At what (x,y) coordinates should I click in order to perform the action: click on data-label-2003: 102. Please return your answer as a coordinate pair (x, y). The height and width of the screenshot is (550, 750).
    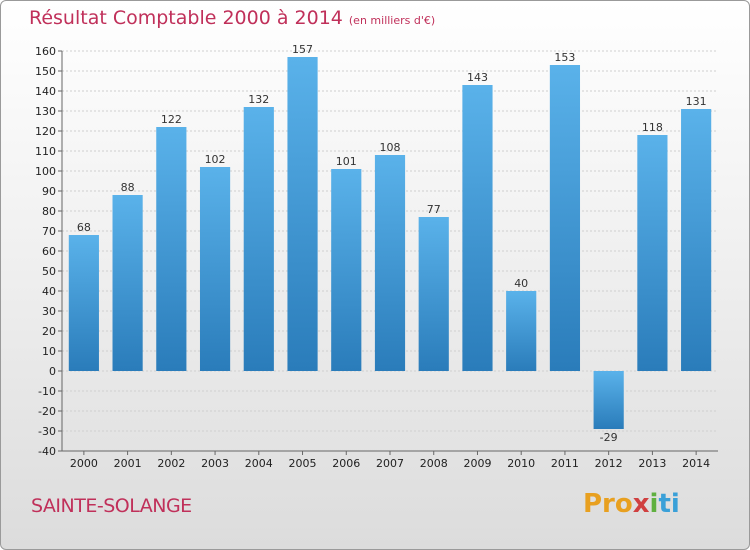
    Looking at the image, I should click on (215, 159).